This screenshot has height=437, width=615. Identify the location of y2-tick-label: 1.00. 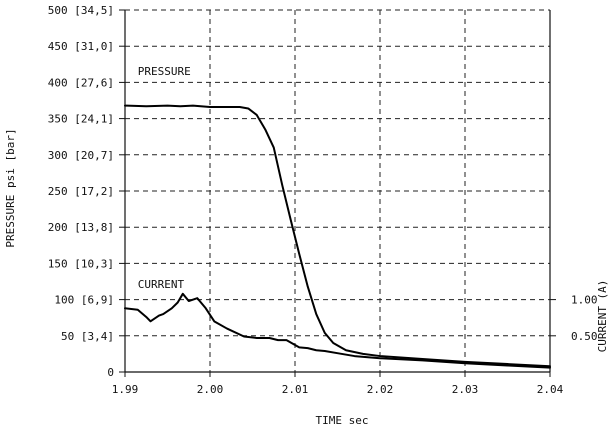
(584, 300).